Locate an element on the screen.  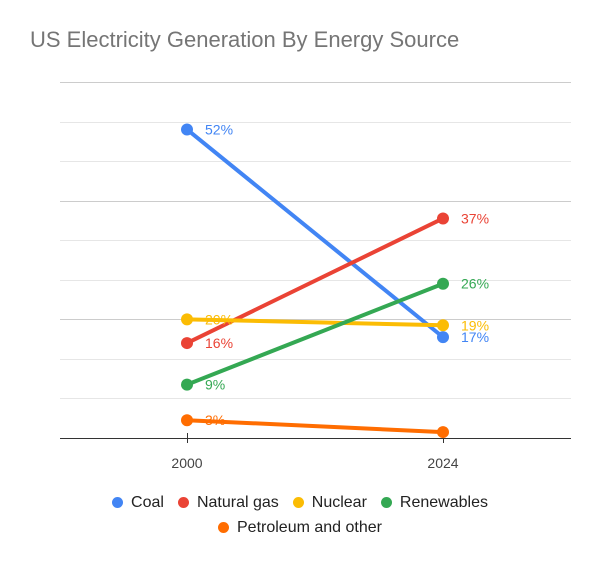
legend-row: Petroleum and other is located at coordinates (300, 527).